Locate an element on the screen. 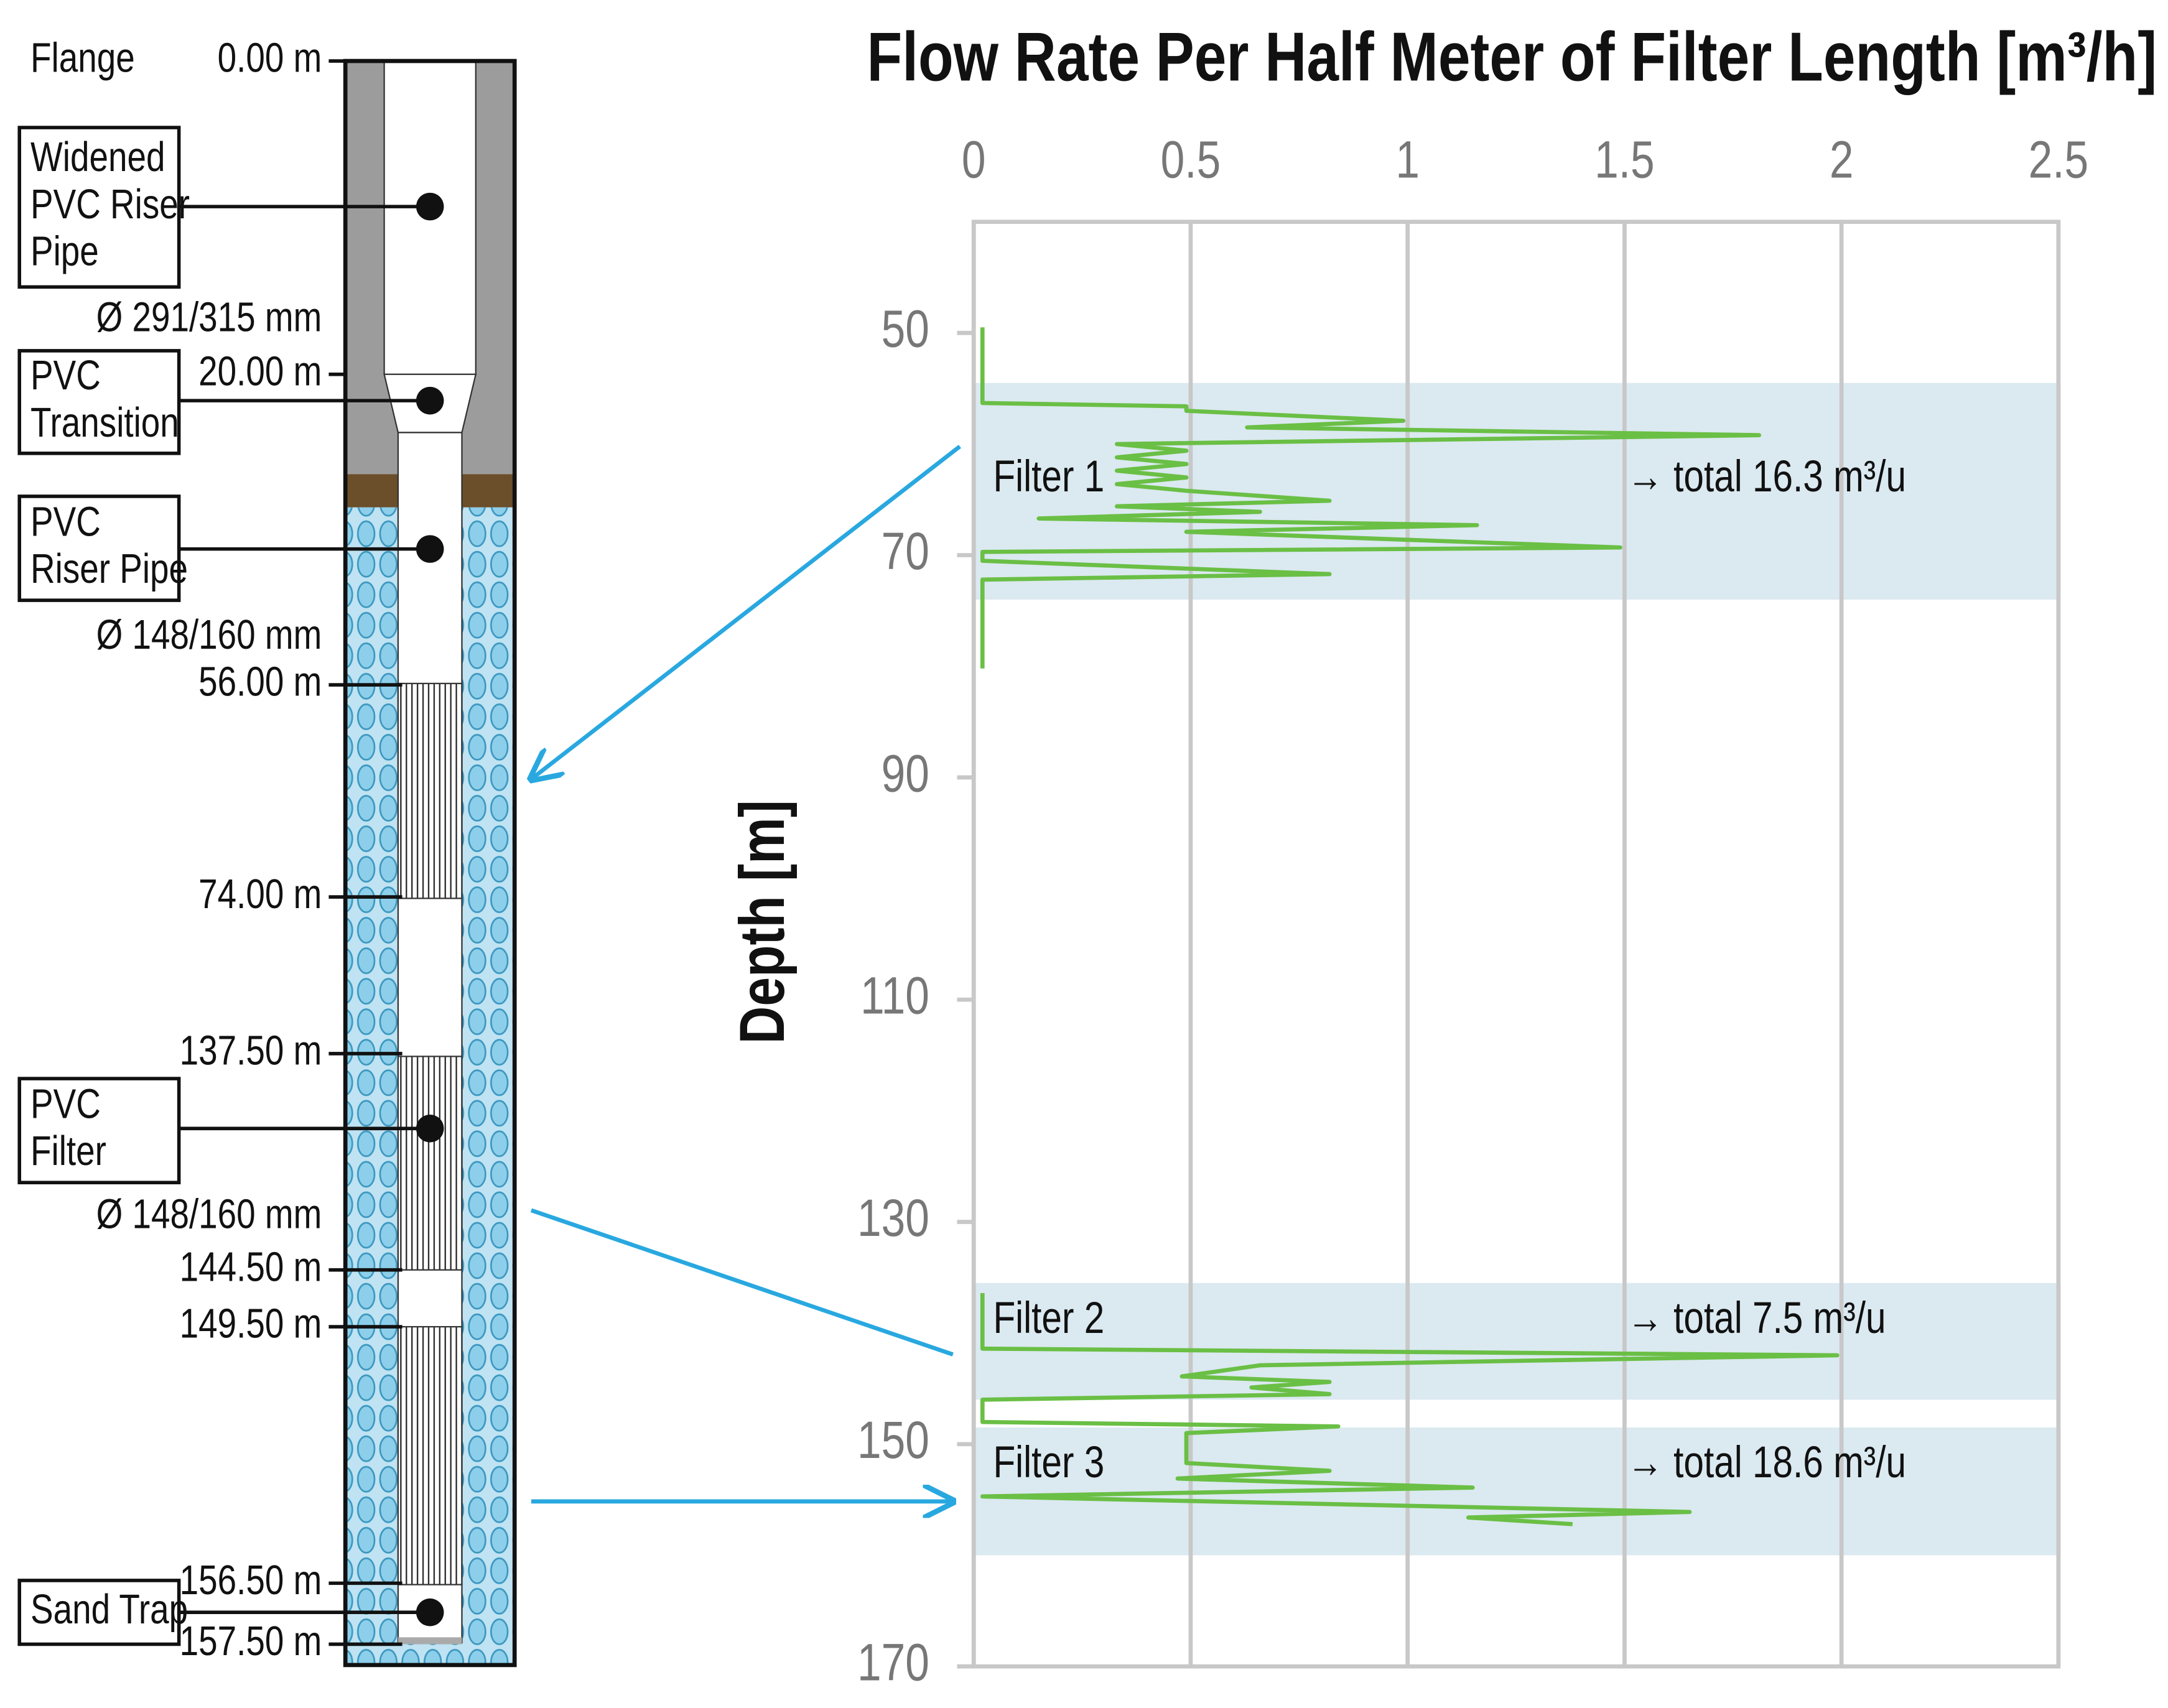 The image size is (2168, 1708). depth-label: 156.50 m is located at coordinates (251, 1580).